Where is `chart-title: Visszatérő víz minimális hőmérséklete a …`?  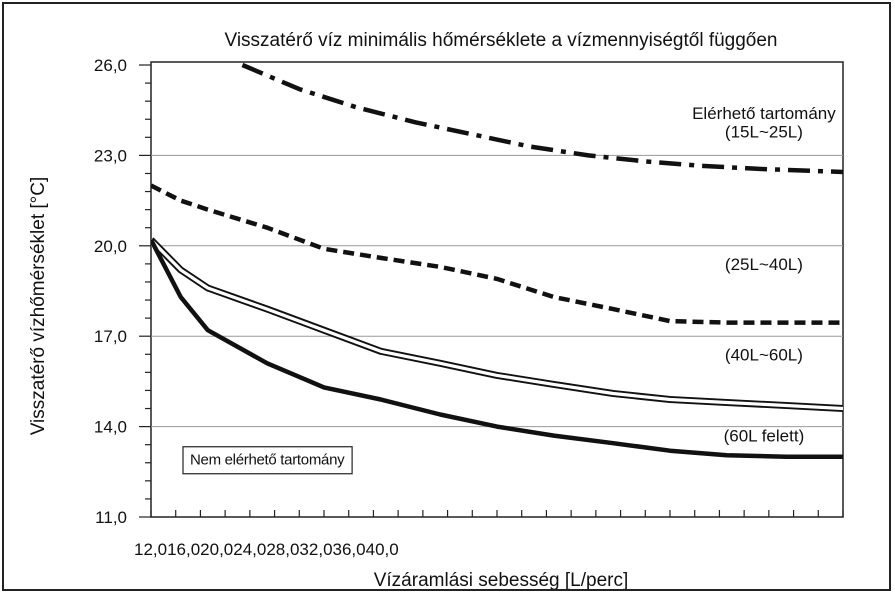
chart-title: Visszatérő víz minimális hőmérséklete a … is located at coordinates (500, 40).